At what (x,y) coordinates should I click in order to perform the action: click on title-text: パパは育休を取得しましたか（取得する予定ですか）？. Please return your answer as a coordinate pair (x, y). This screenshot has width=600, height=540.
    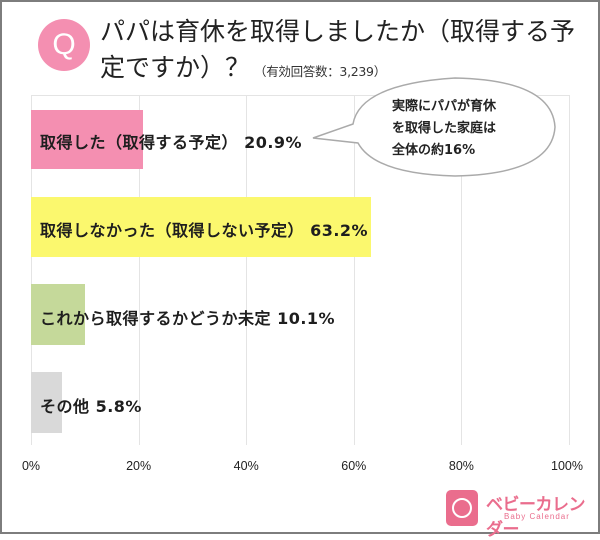
    Looking at the image, I should click on (338, 49).